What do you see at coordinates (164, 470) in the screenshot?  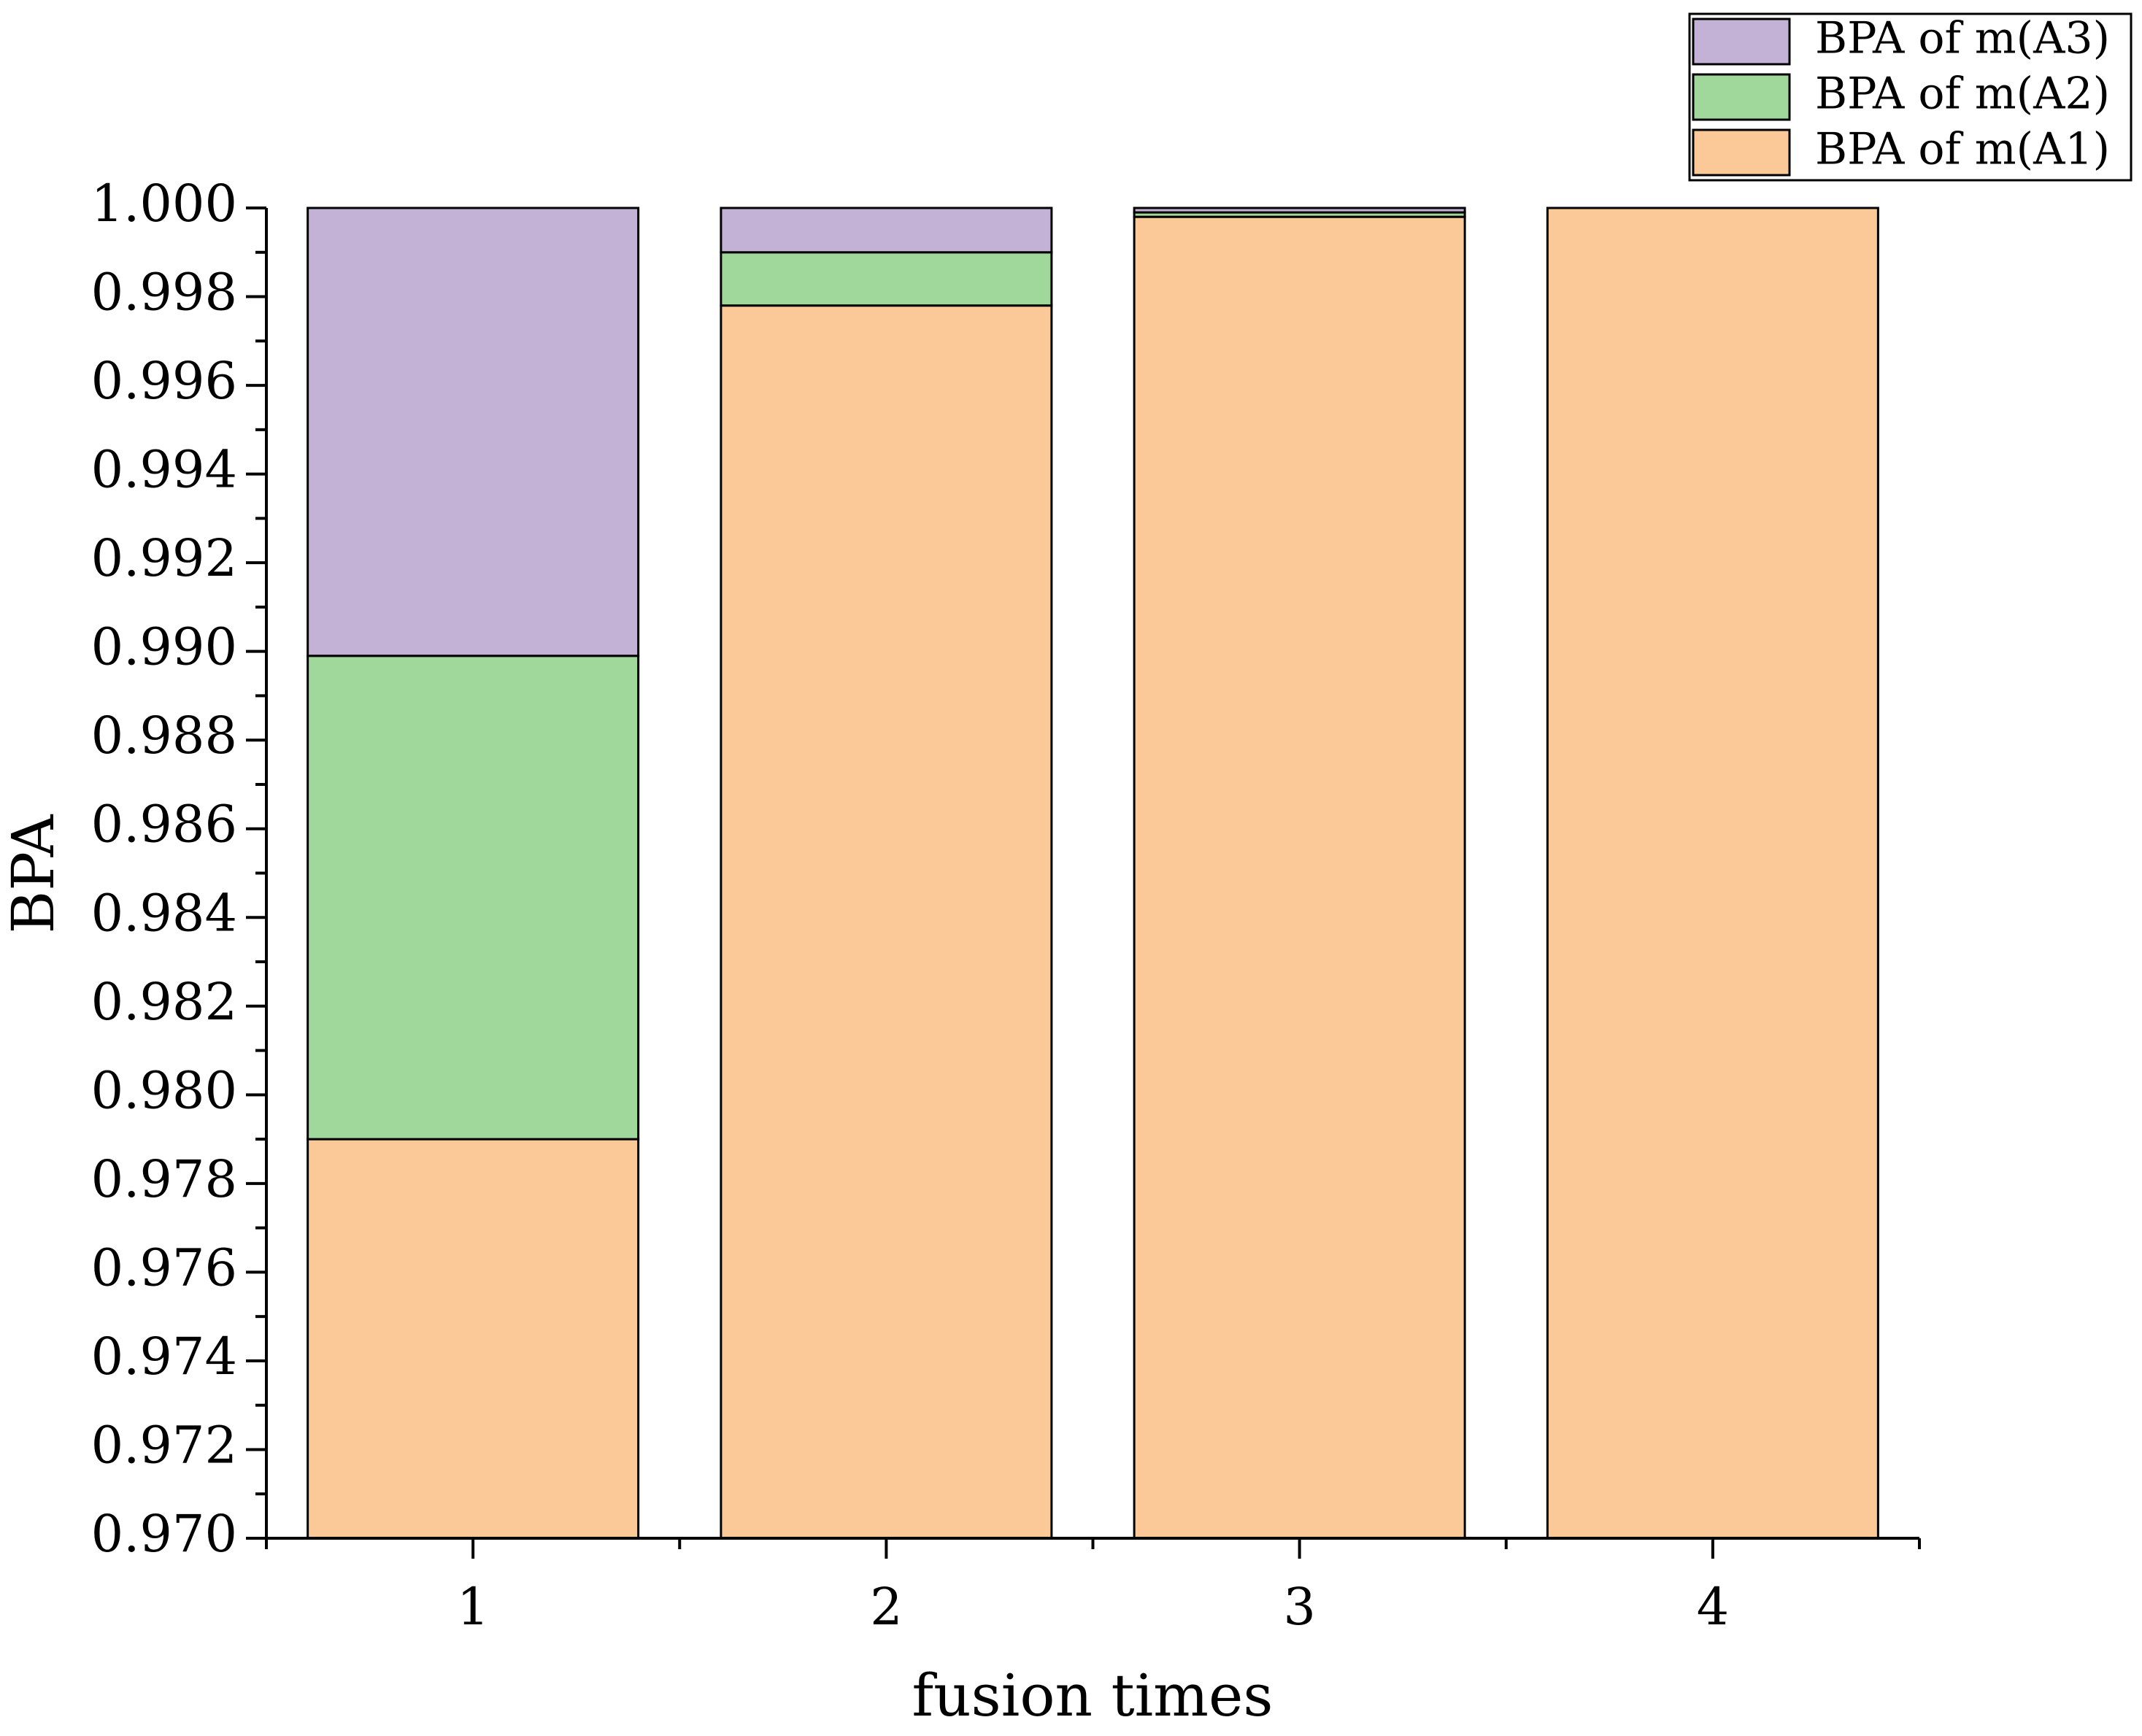 I see `y-tick-label: 0.994` at bounding box center [164, 470].